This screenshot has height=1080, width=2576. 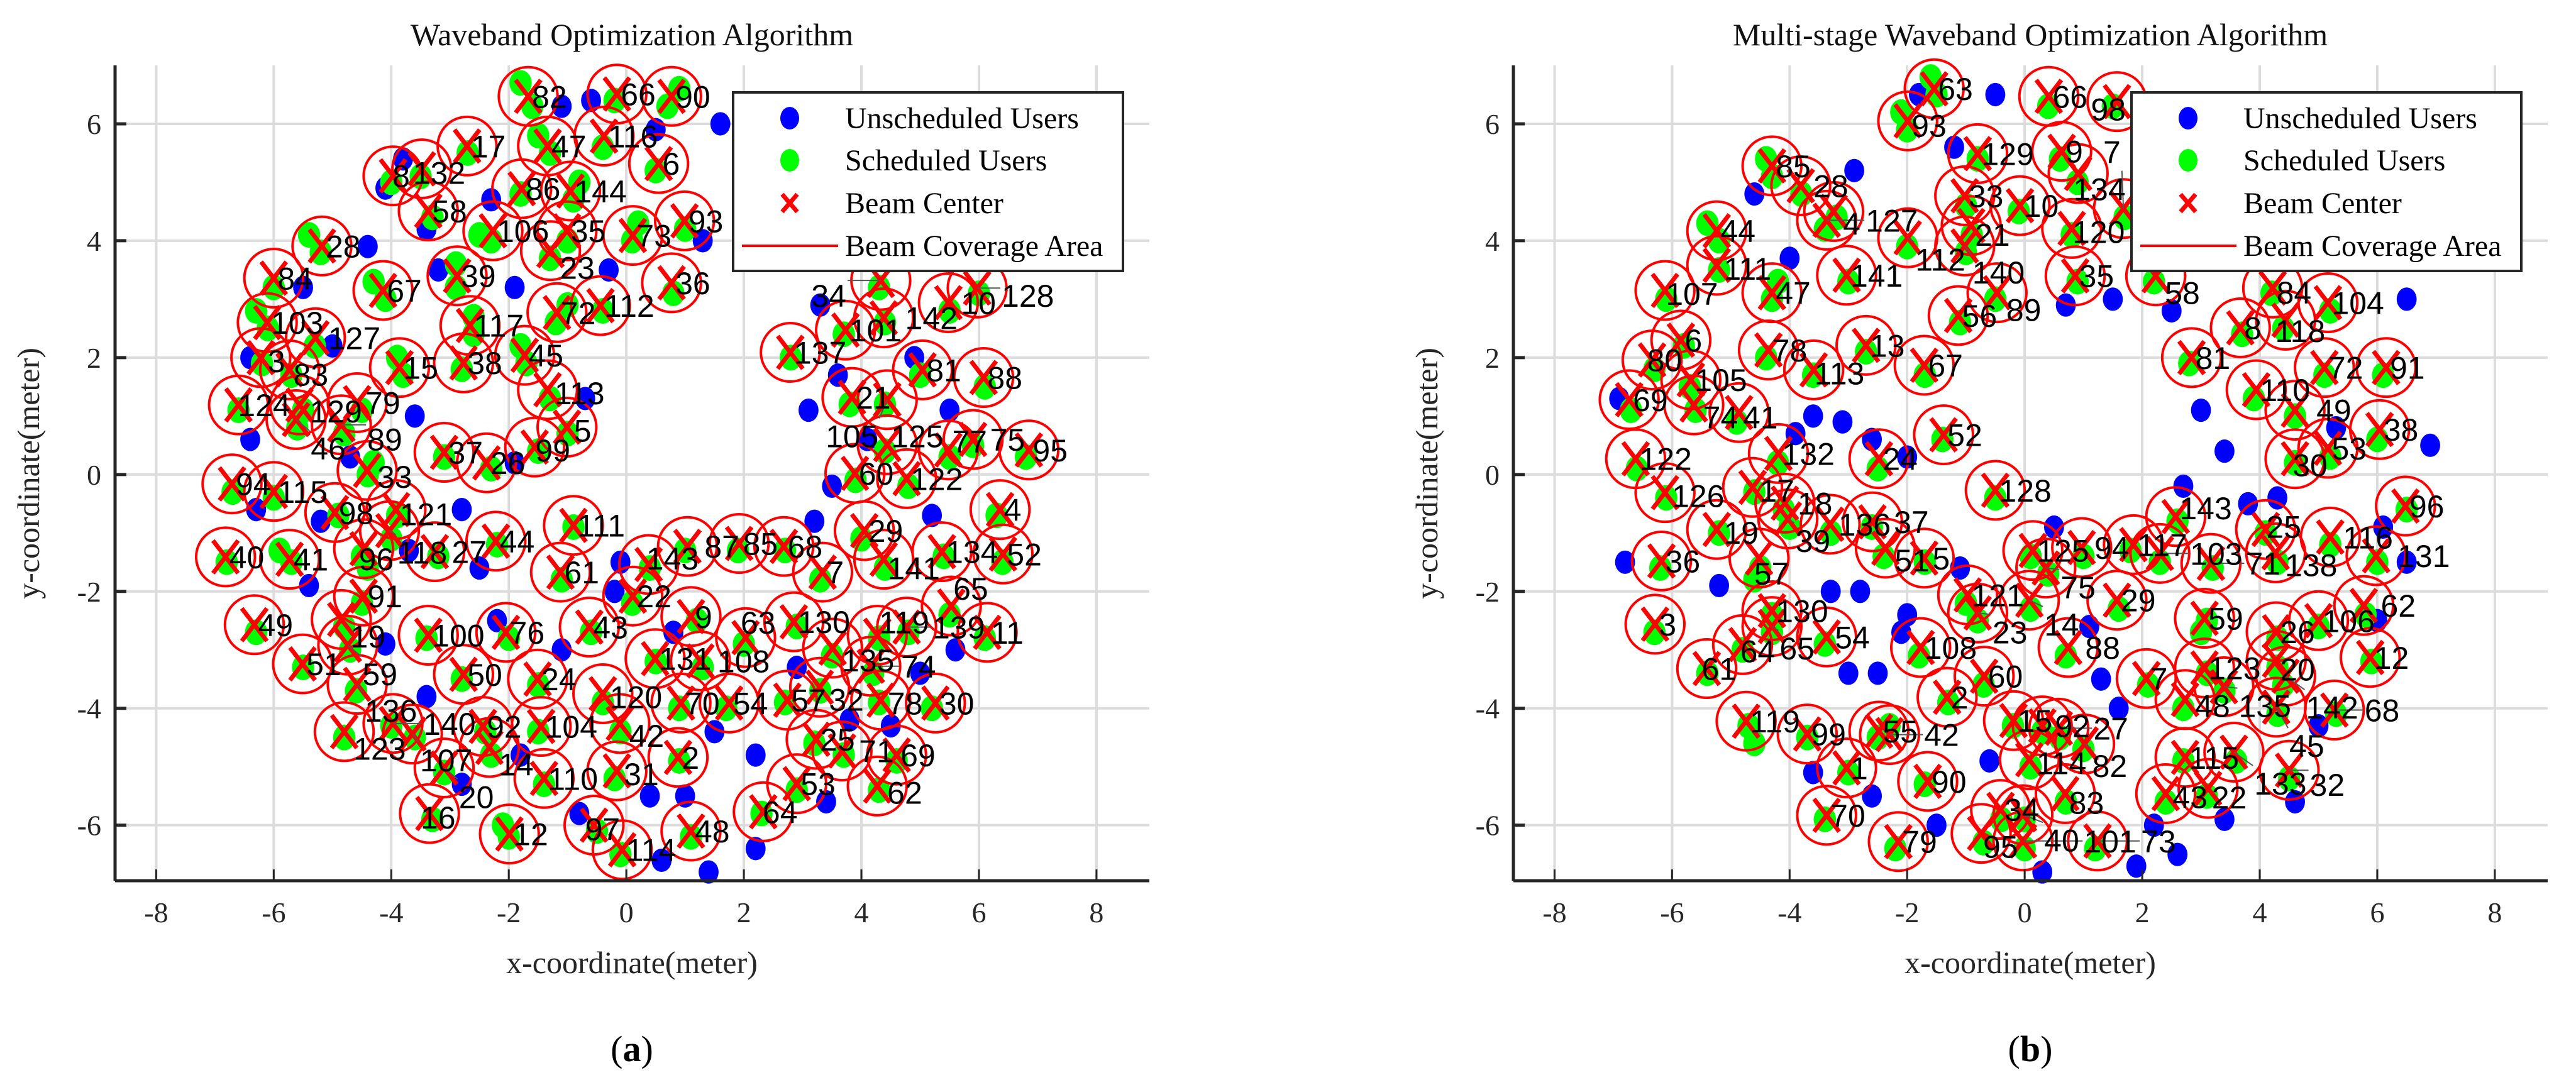 I want to click on beam-id-label: 117, so click(x=499, y=326).